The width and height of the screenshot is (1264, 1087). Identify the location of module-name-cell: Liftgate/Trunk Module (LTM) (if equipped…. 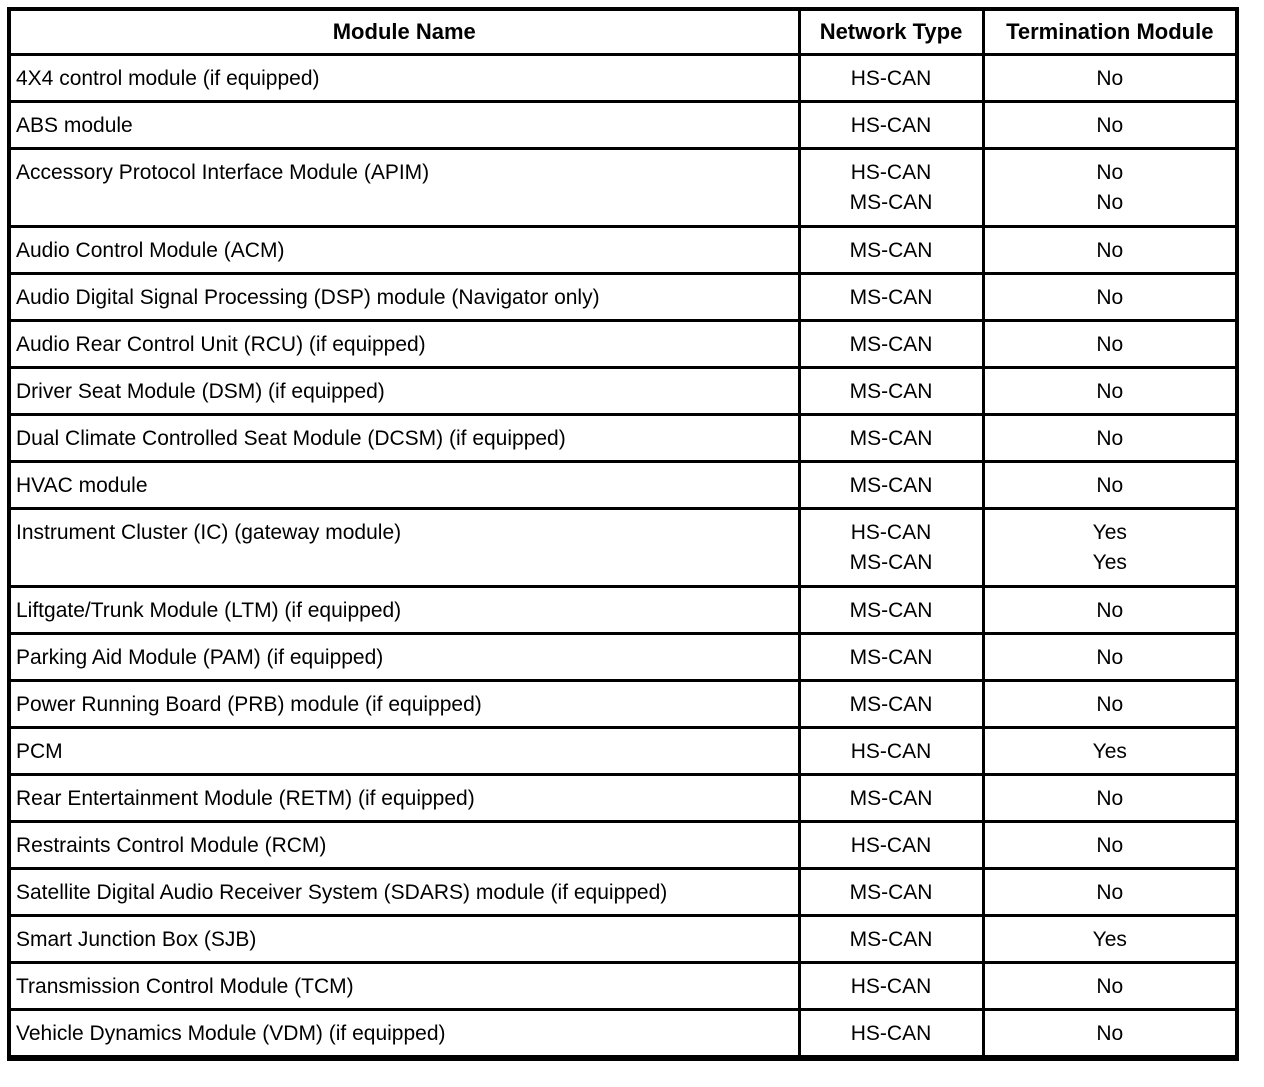
(404, 609).